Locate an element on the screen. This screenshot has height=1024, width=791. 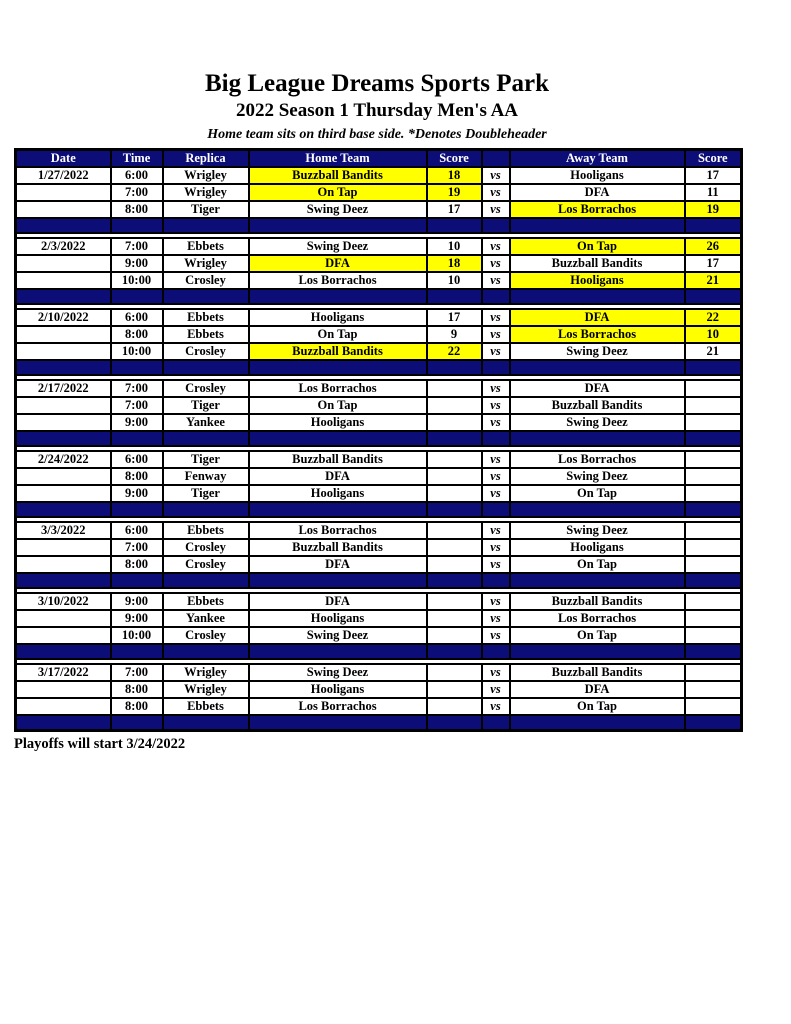
page-subtitle: 2022 Season 1 Thursday Men's AA is located at coordinates (377, 110).